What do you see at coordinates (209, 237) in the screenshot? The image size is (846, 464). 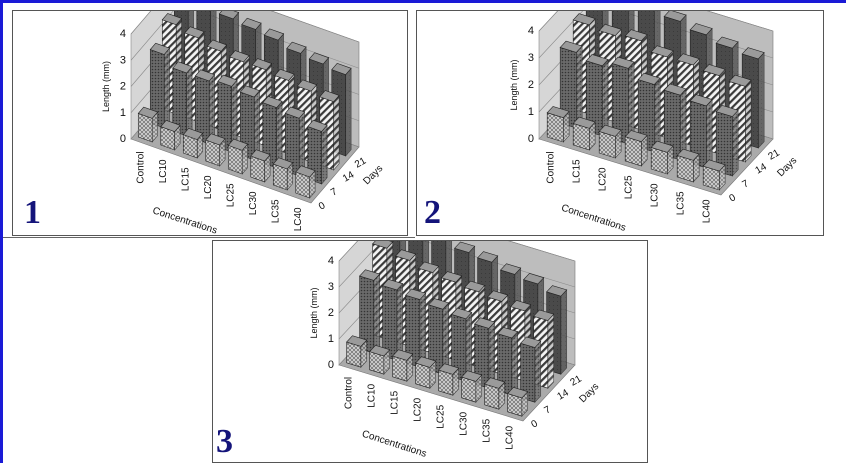 I see `divider-line` at bounding box center [209, 237].